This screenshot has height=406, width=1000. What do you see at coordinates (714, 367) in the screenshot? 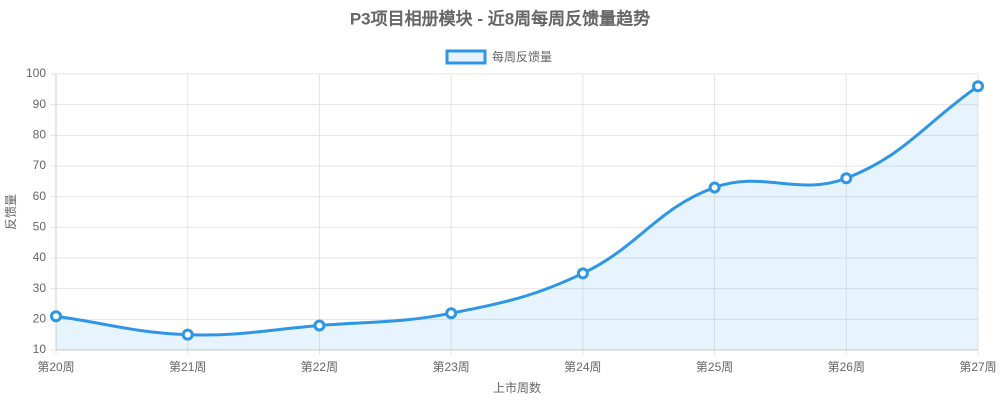
I see `x-tick-label: 第25周` at bounding box center [714, 367].